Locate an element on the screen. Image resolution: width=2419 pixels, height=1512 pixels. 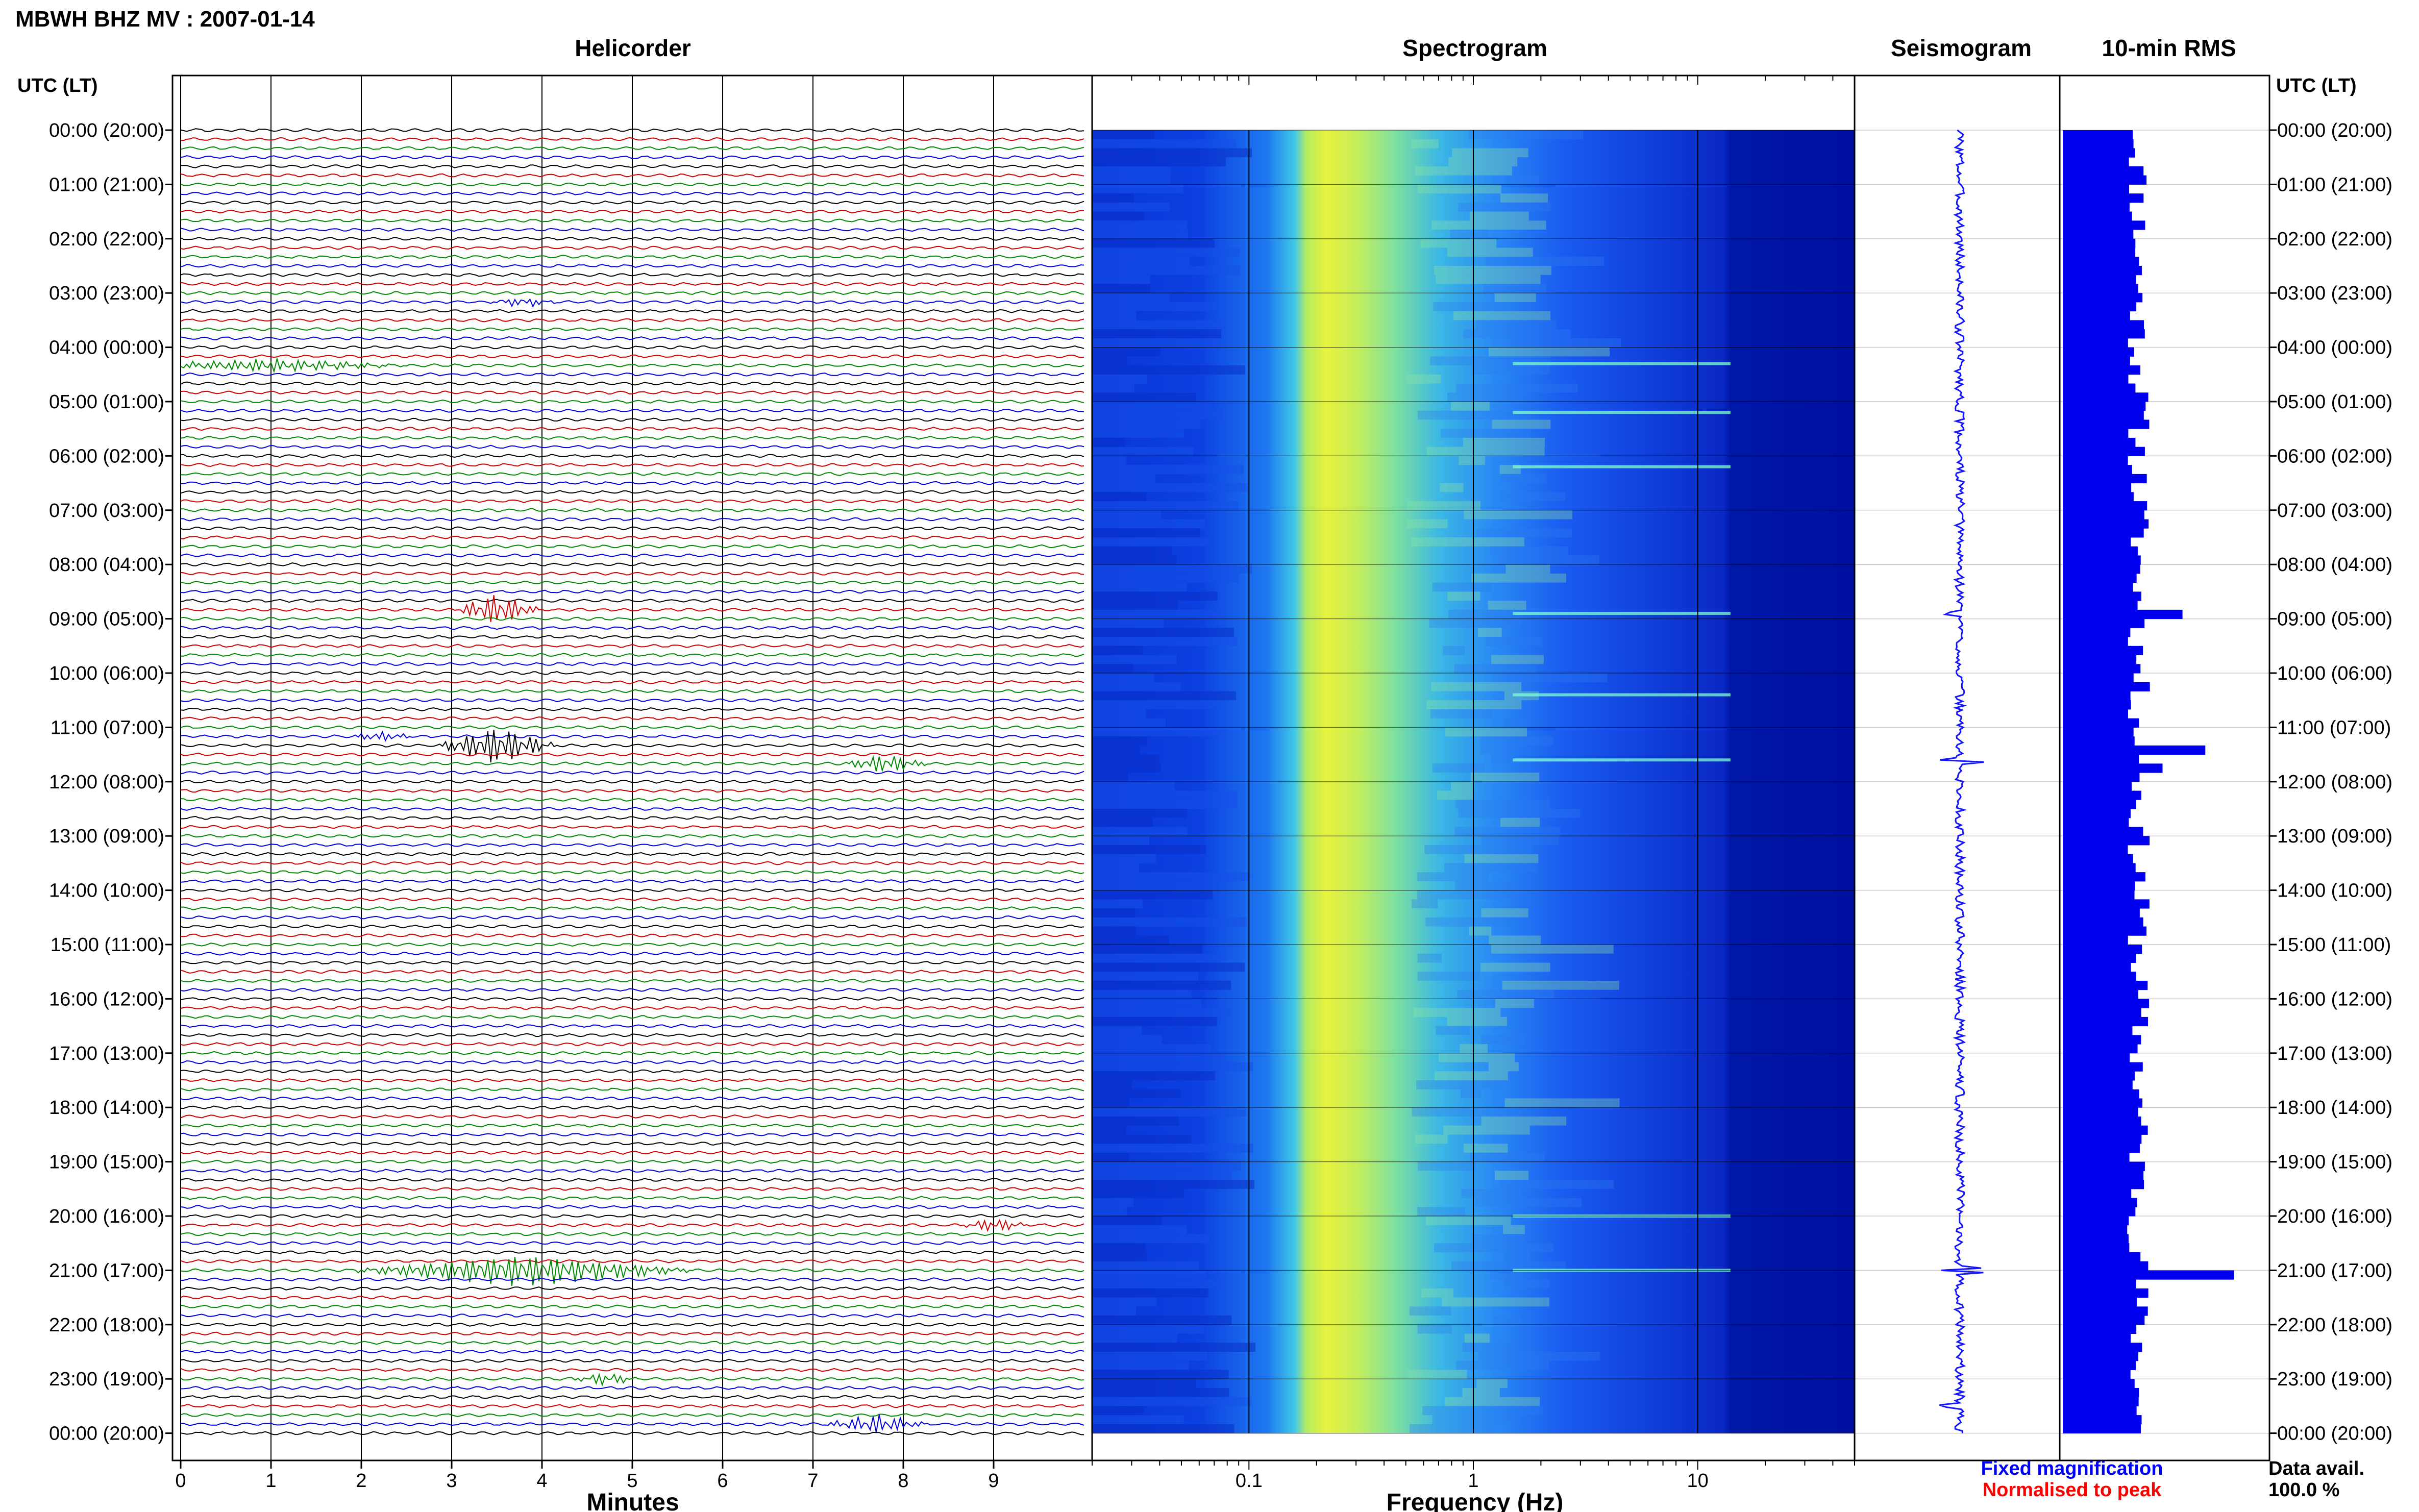
minute-tick-label: 1 is located at coordinates (270, 1481).